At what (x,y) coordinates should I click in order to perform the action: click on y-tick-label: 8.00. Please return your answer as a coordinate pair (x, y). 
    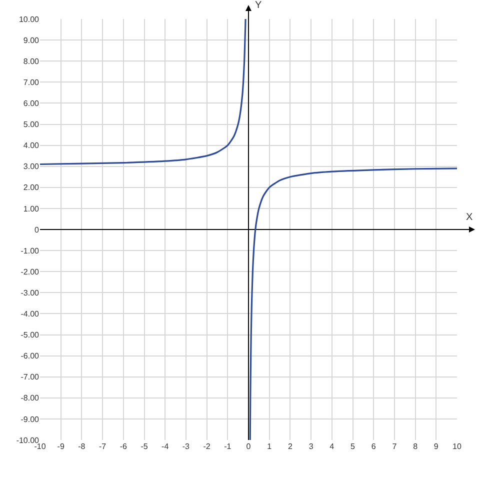
    Looking at the image, I should click on (31, 61).